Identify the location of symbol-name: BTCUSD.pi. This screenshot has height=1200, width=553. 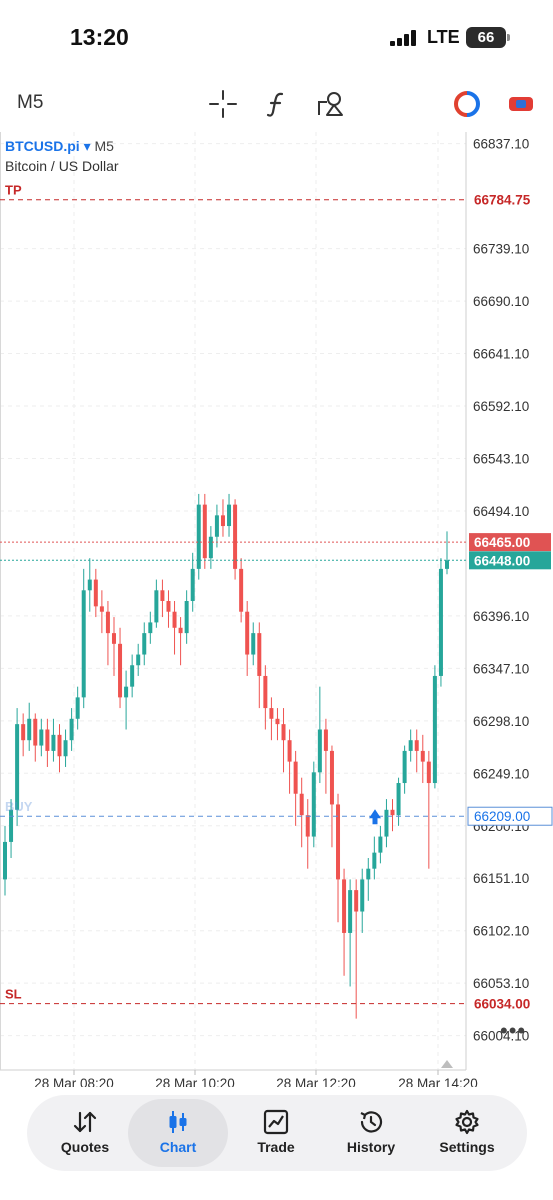
(42, 146).